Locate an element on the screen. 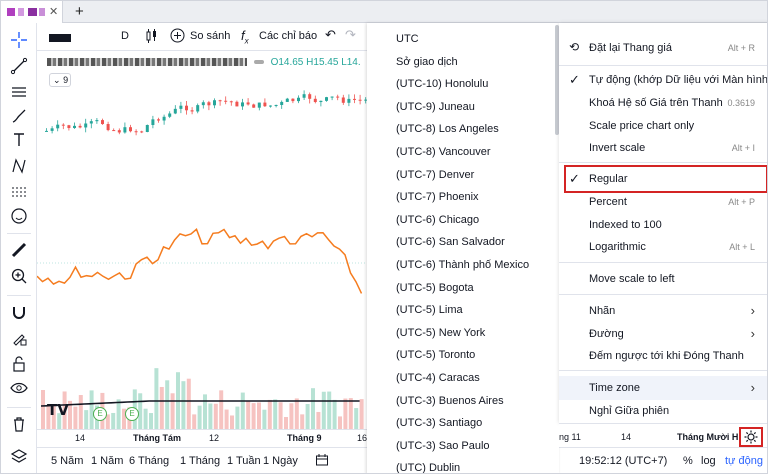 The image size is (768, 474). menu-countdown: Đếm ngược tới khi Đóng Thanh is located at coordinates (663, 356).